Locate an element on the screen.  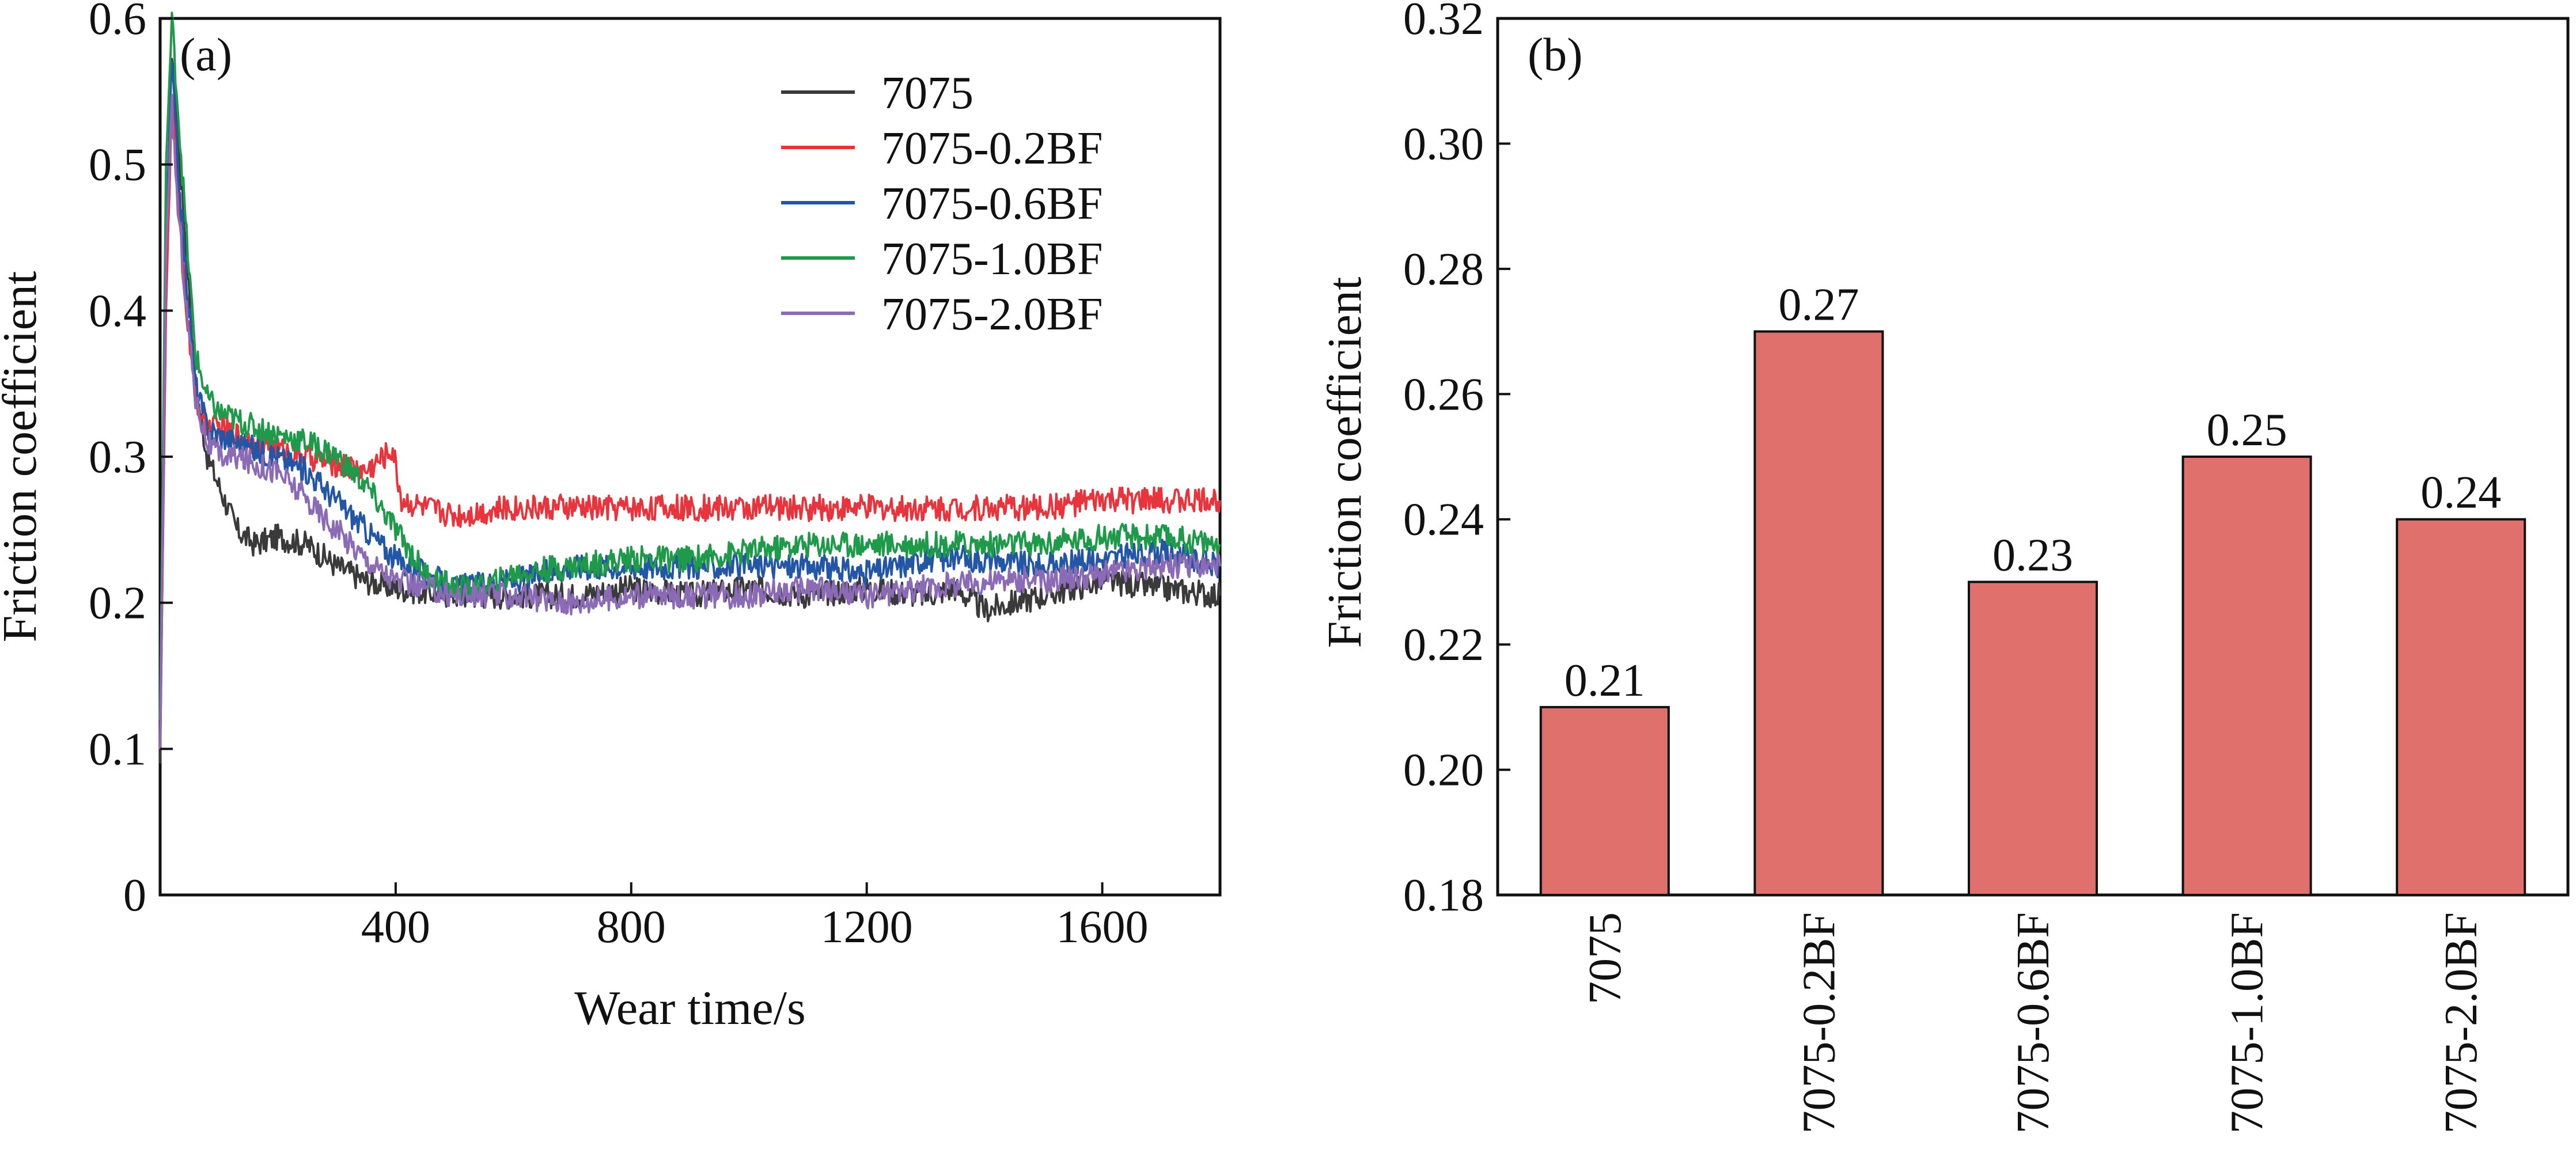
panel-label-b: (b) is located at coordinates (1555, 54).